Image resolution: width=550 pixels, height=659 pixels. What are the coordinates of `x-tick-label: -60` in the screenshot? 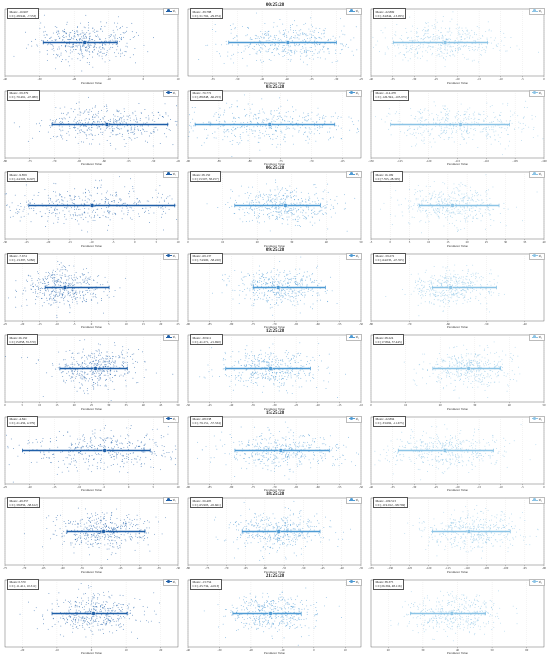 It's located at (104, 161).